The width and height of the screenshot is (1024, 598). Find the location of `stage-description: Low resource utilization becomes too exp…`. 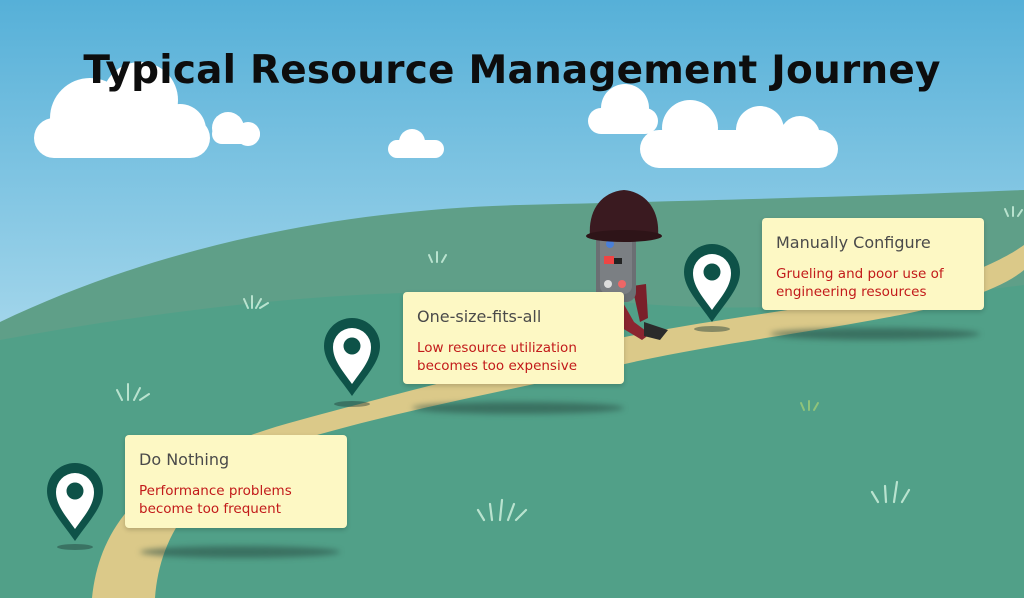

stage-description: Low resource utilization becomes too exp… is located at coordinates (513, 357).